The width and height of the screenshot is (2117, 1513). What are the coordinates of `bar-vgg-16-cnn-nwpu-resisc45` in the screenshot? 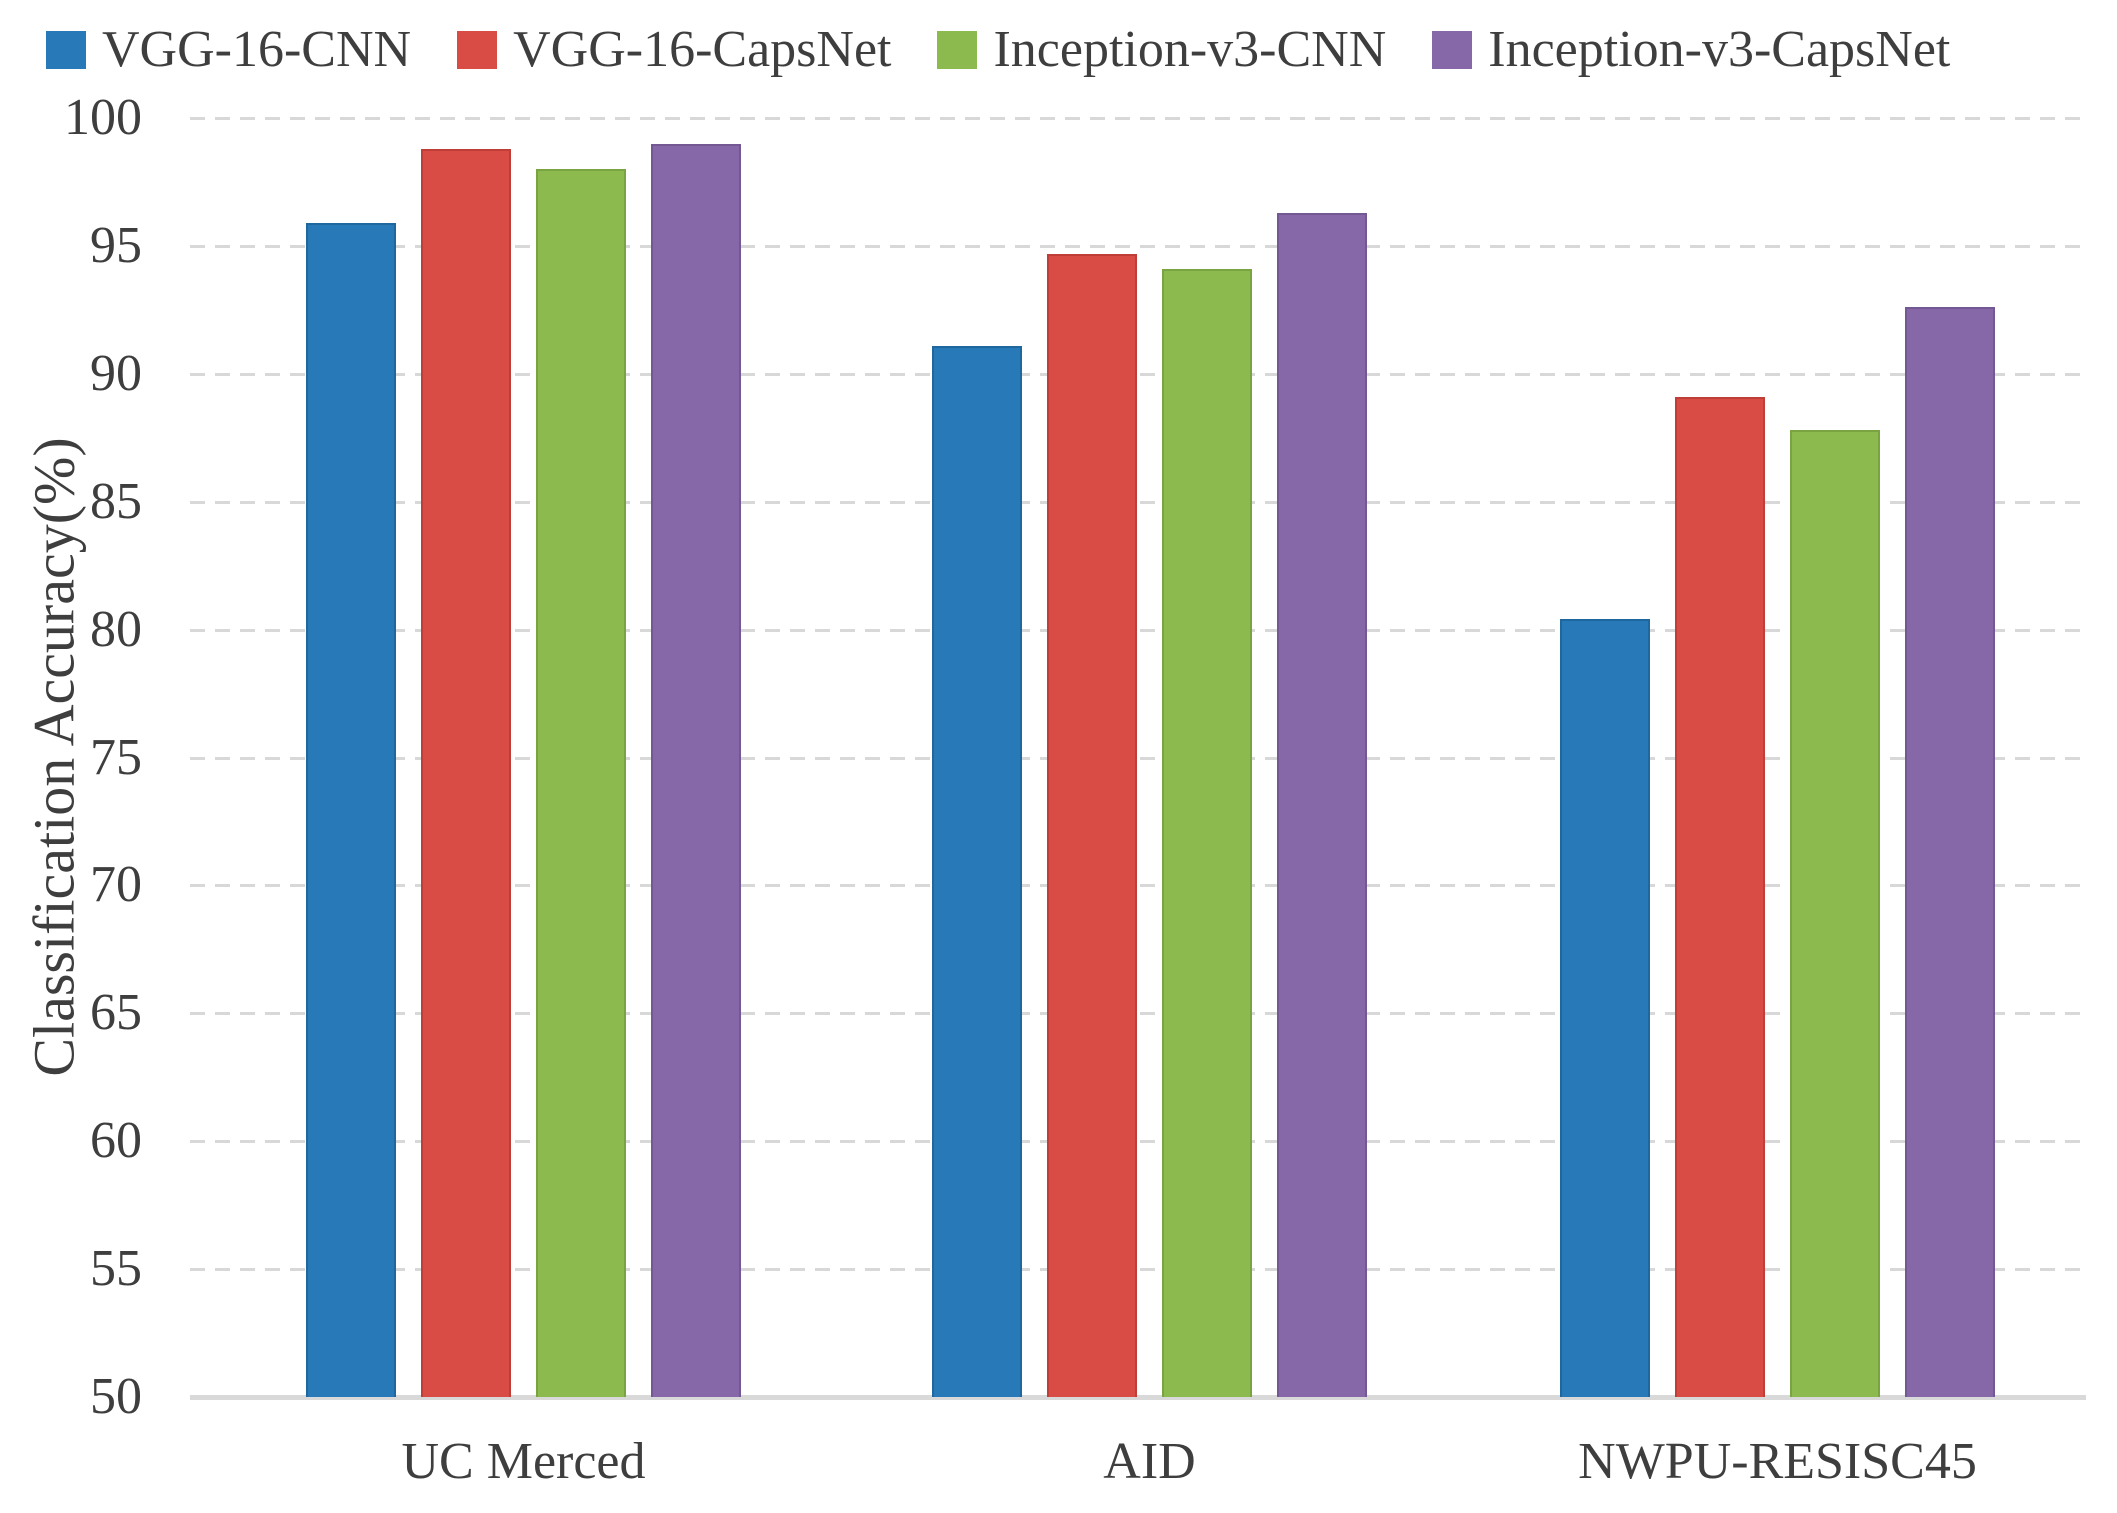 It's located at (1605, 1008).